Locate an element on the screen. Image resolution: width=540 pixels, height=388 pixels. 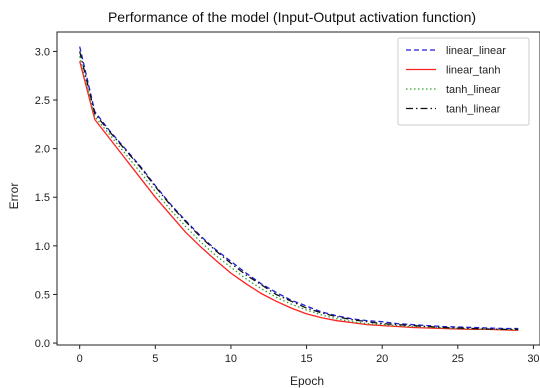
y-tick-label: 1.0 is located at coordinates (42, 247).